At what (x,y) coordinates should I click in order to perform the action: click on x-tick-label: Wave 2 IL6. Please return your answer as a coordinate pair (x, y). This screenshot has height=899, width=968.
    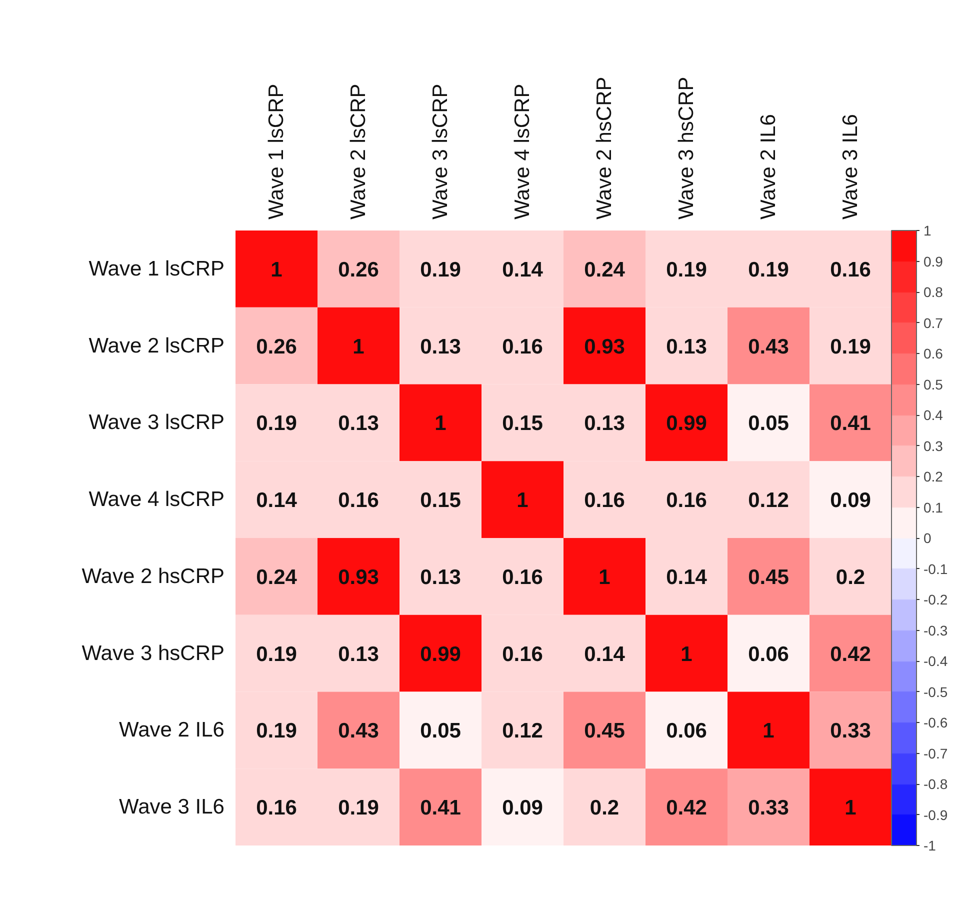
    Looking at the image, I should click on (768, 167).